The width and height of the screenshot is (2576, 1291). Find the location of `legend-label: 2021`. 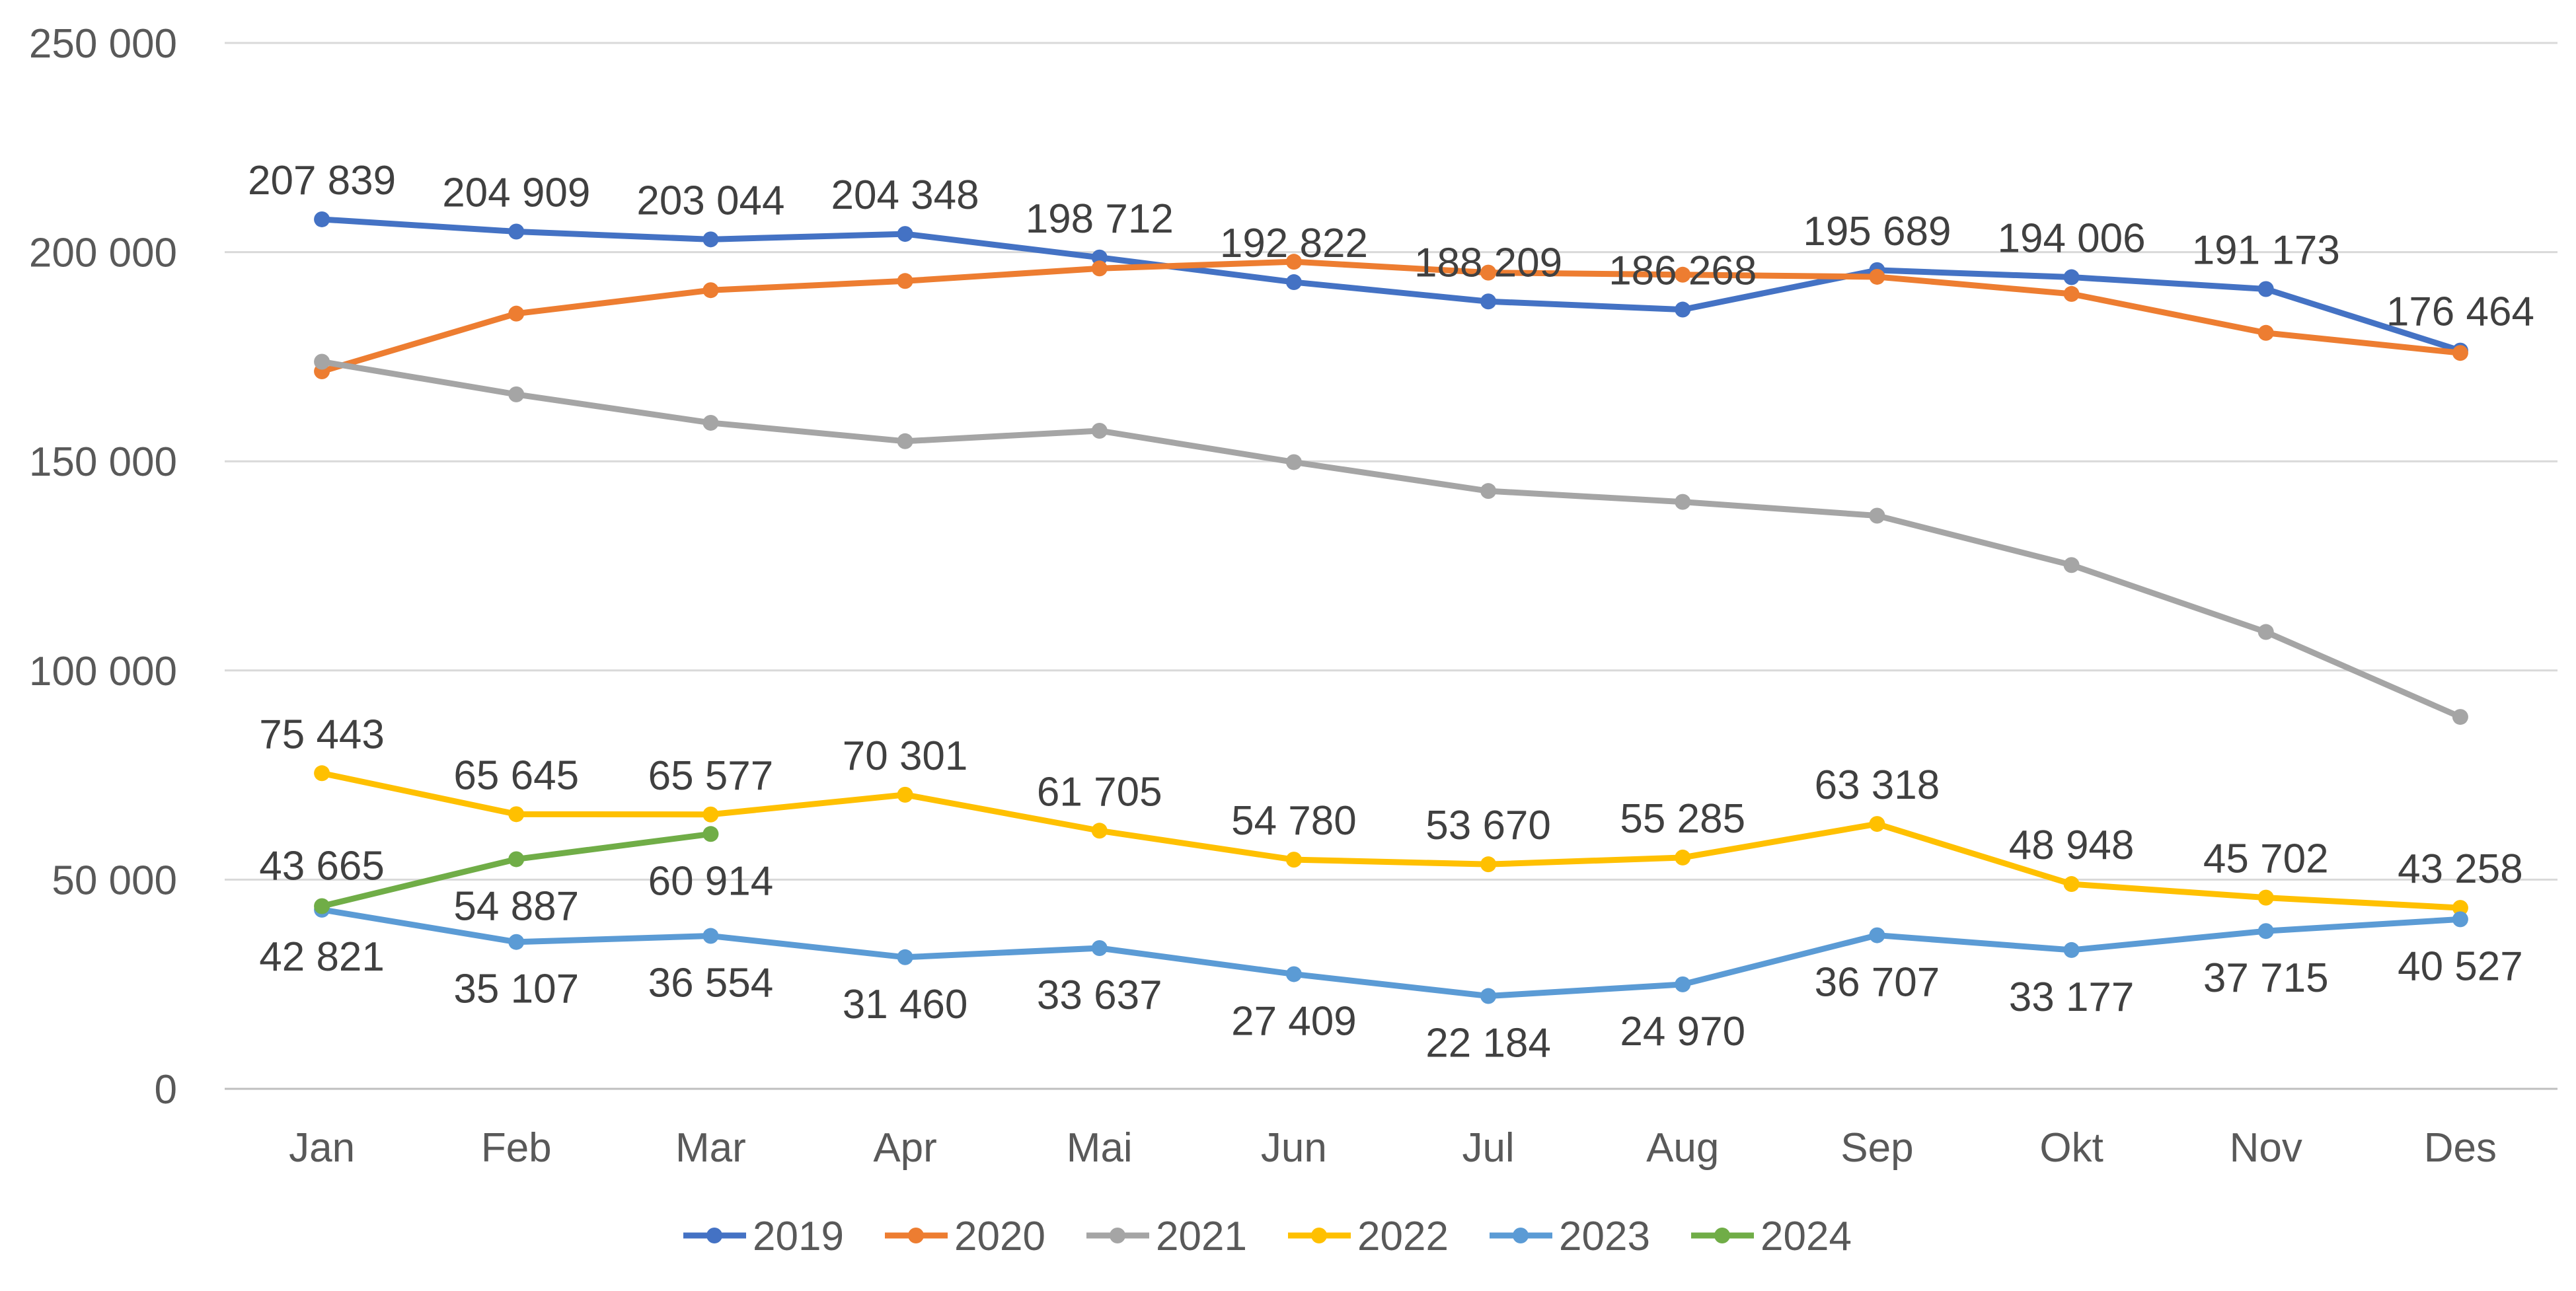

legend-label: 2021 is located at coordinates (1202, 1236).